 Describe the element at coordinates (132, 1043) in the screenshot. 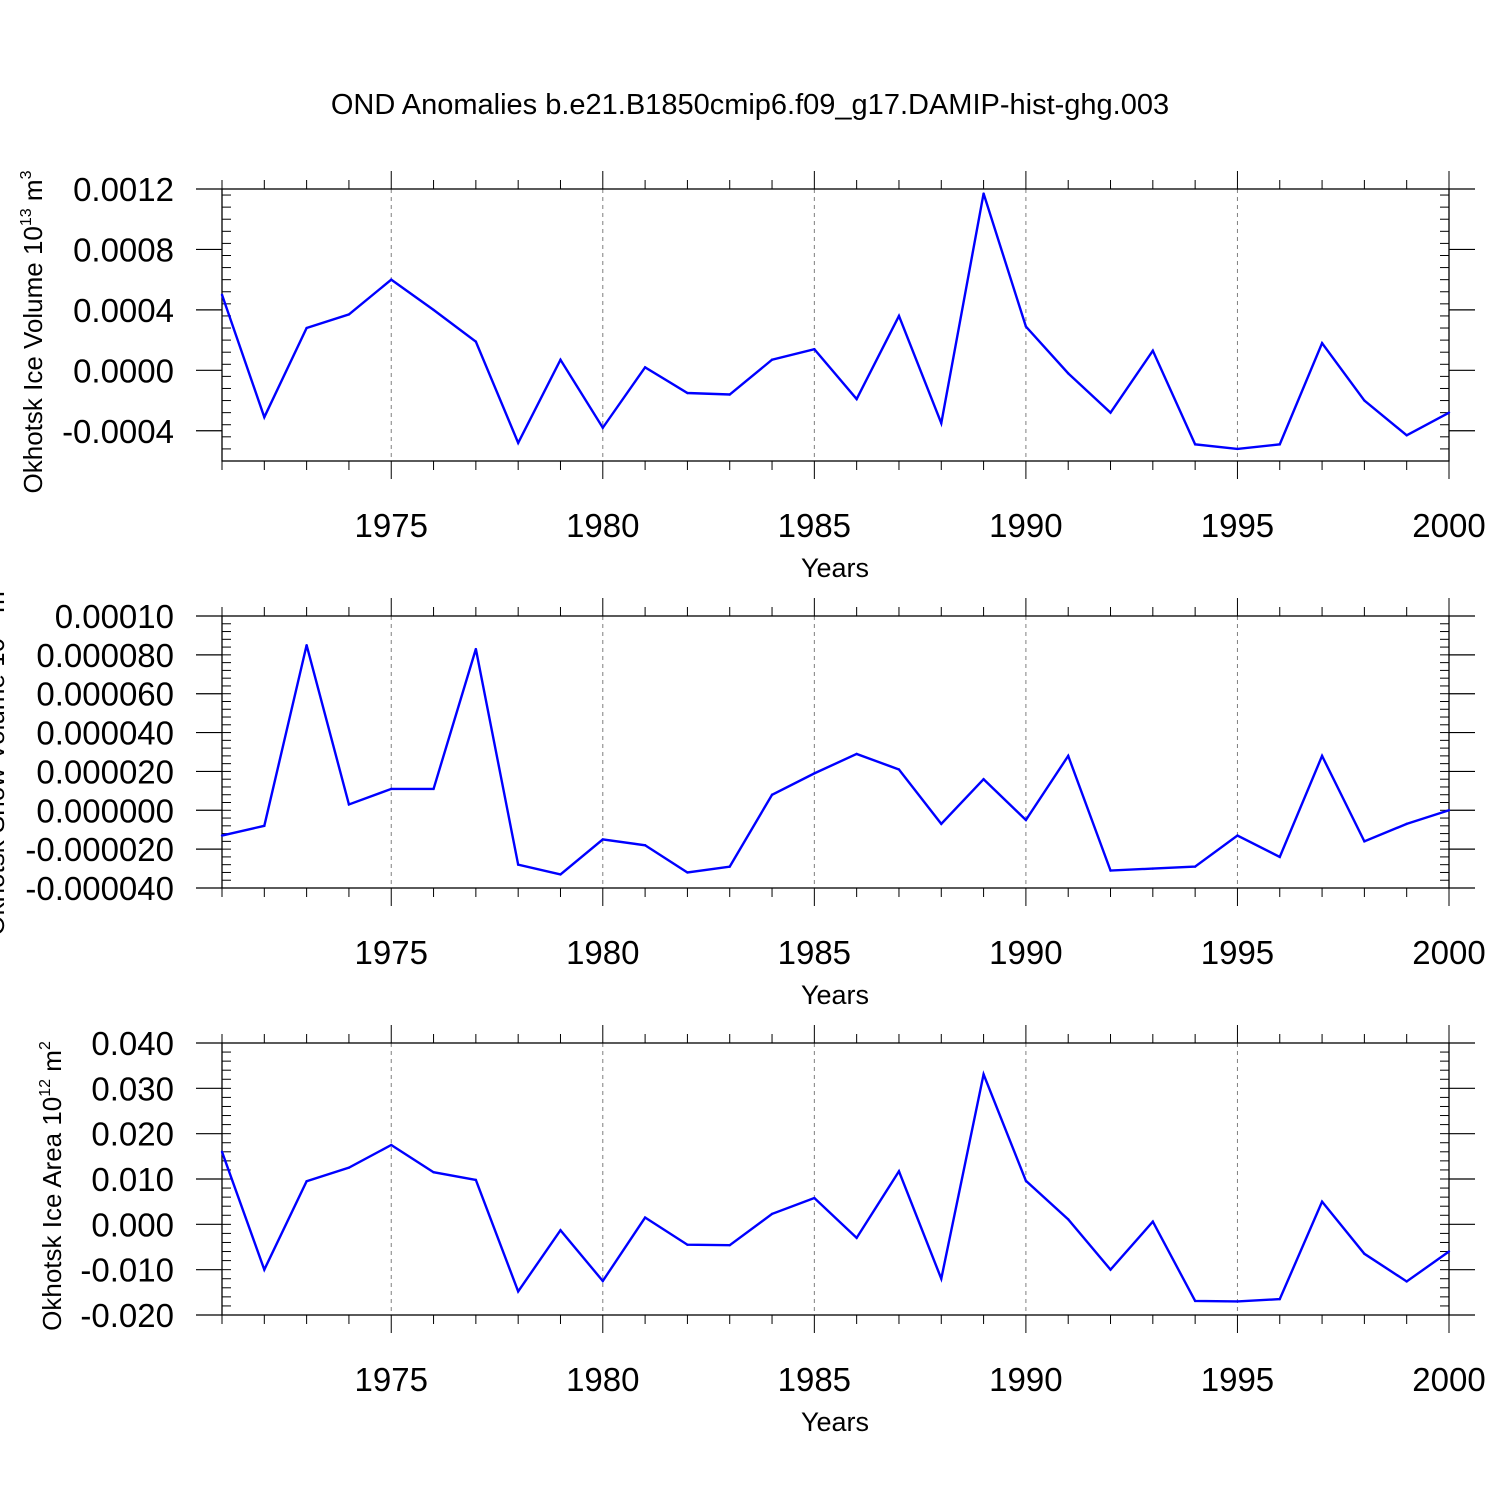

I see `y-tick-label: 0.040` at that location.